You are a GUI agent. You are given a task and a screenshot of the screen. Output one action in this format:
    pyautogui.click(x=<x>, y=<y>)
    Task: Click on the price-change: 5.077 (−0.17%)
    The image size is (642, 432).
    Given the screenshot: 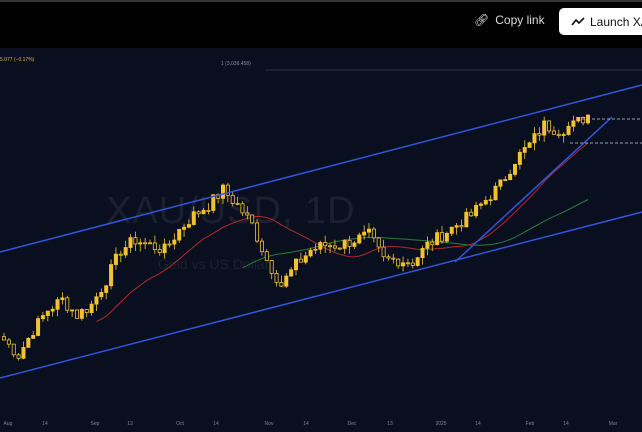 What is the action you would take?
    pyautogui.click(x=17, y=60)
    